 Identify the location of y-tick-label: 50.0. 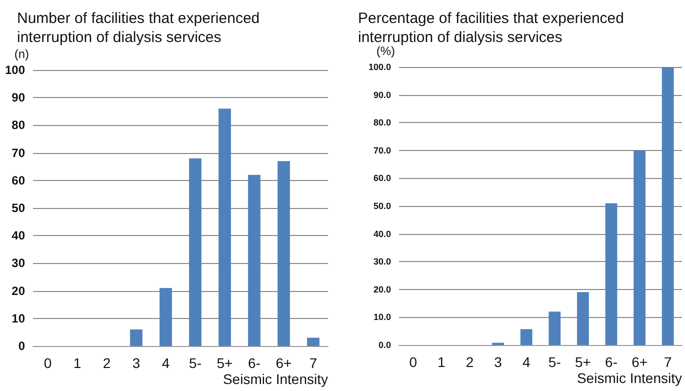
(382, 206).